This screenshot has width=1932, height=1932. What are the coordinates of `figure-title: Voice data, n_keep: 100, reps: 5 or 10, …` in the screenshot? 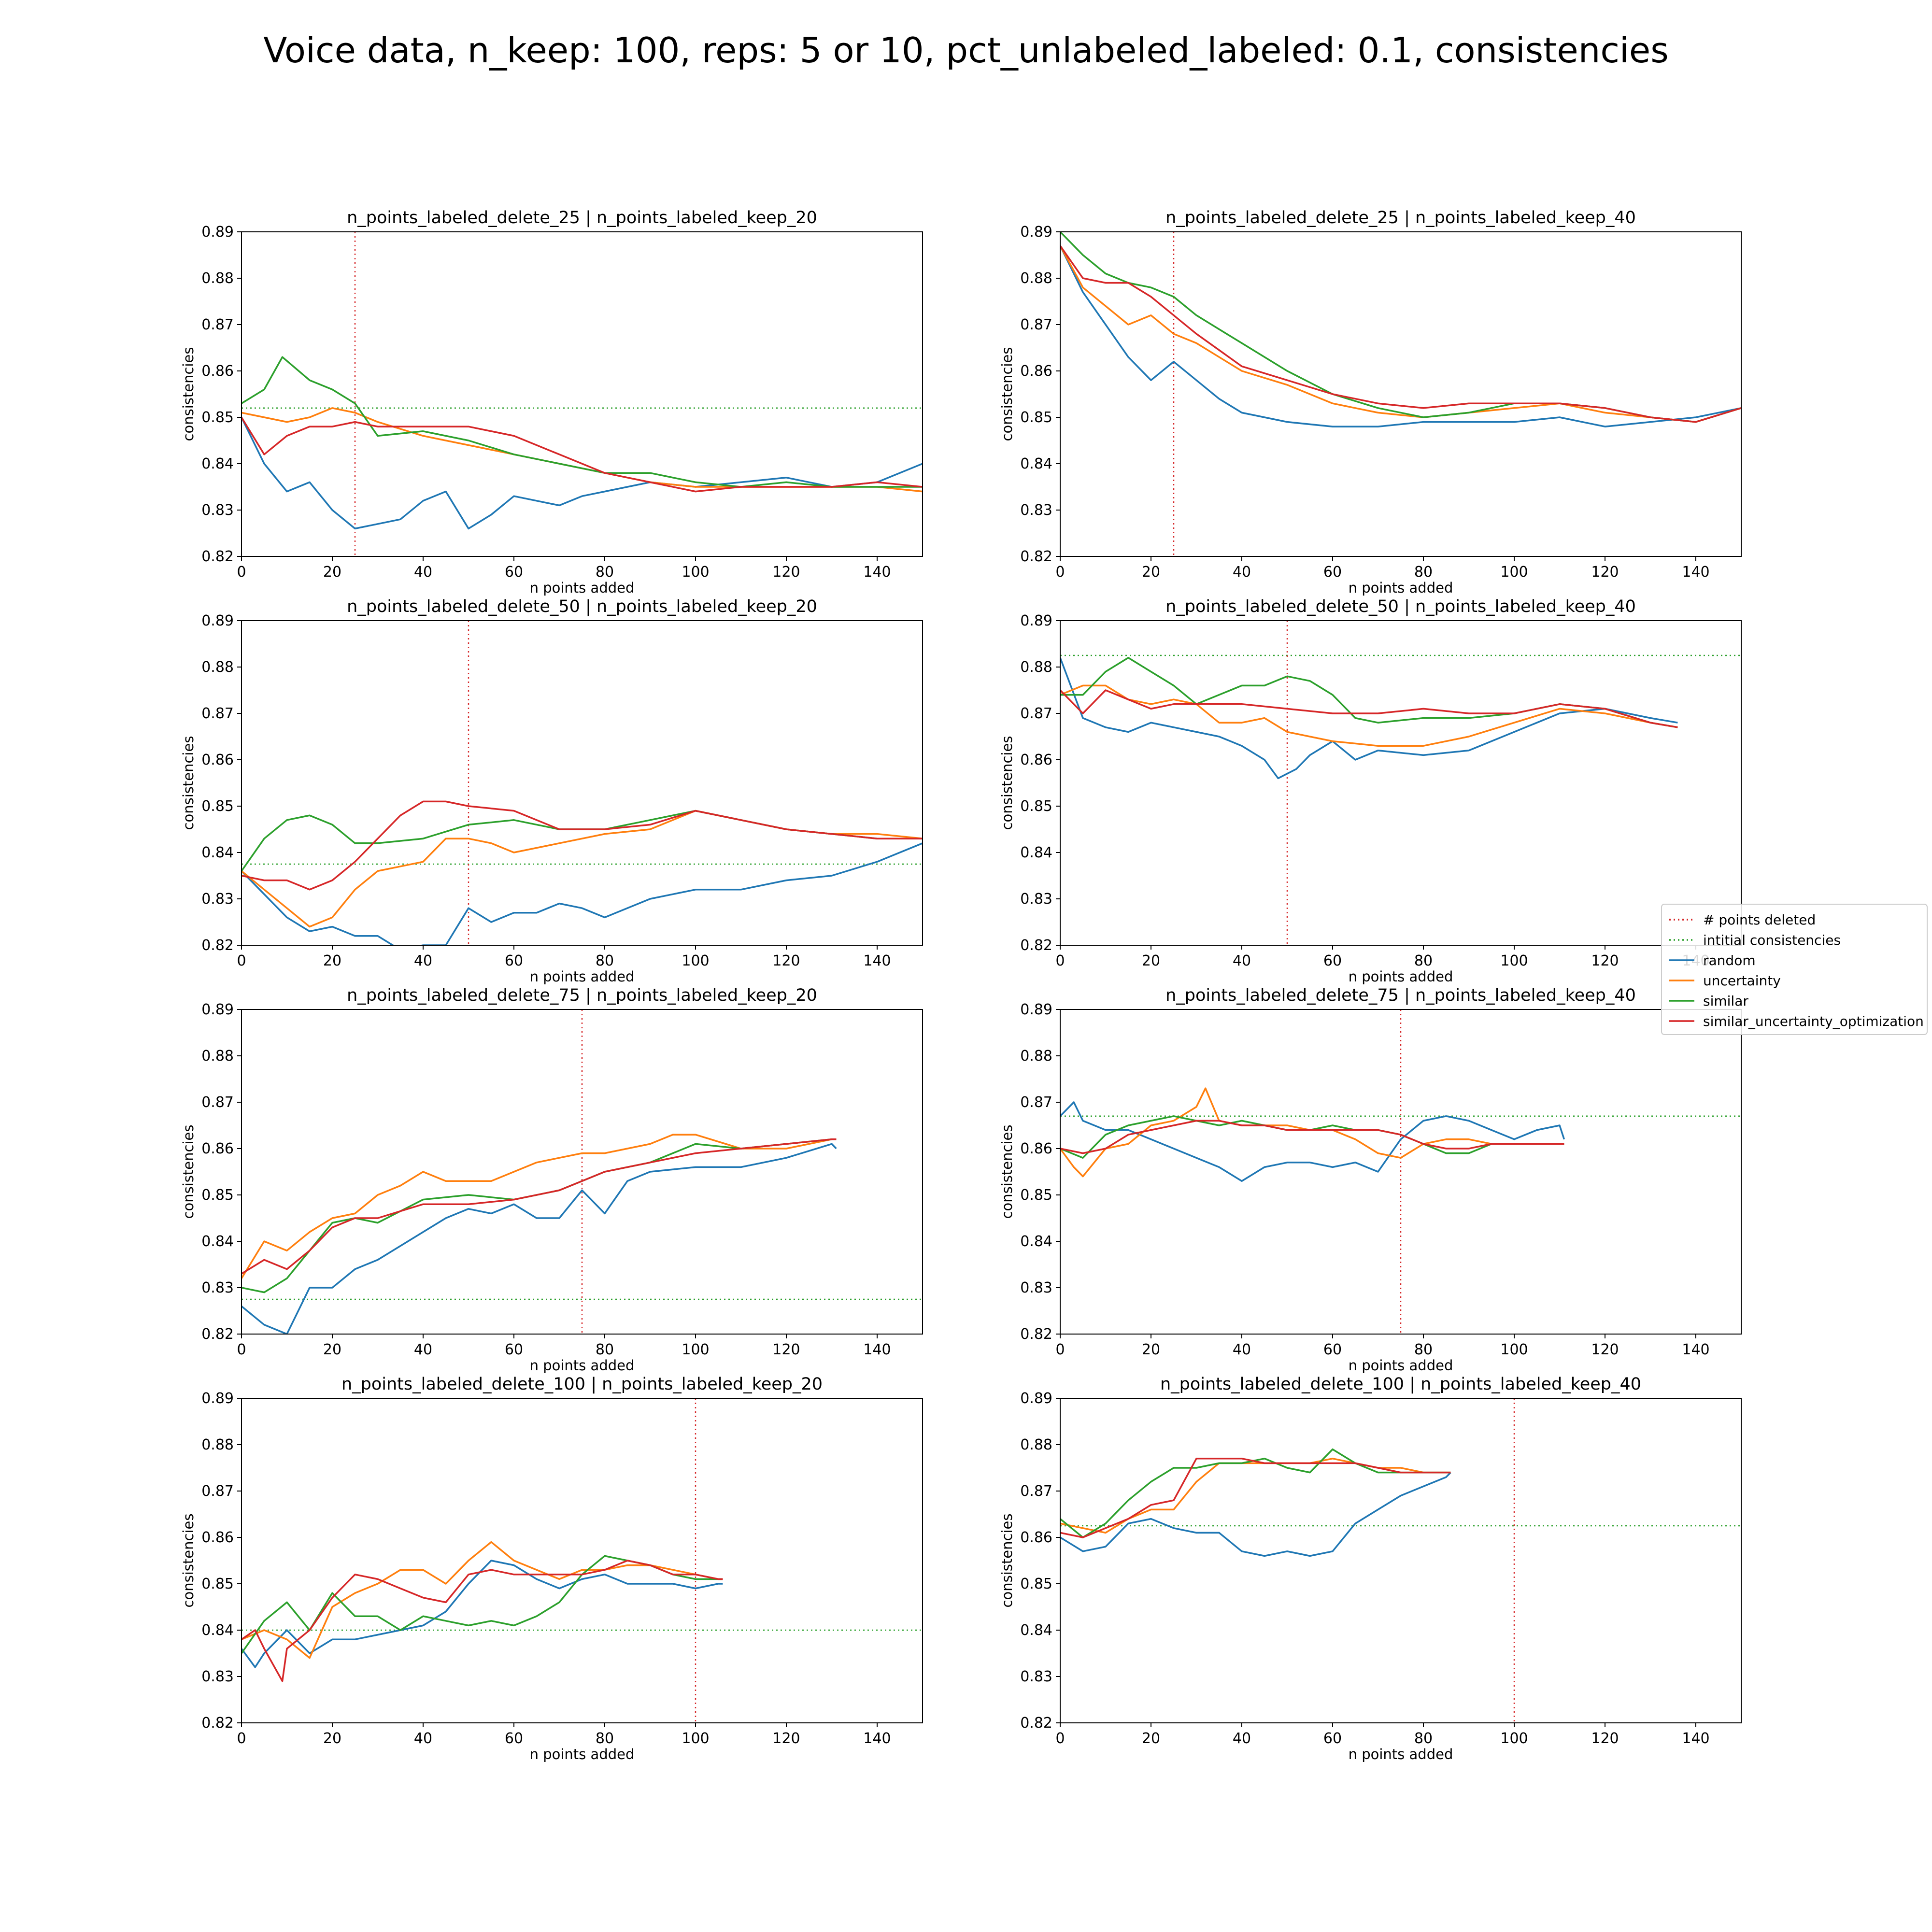 It's located at (966, 50).